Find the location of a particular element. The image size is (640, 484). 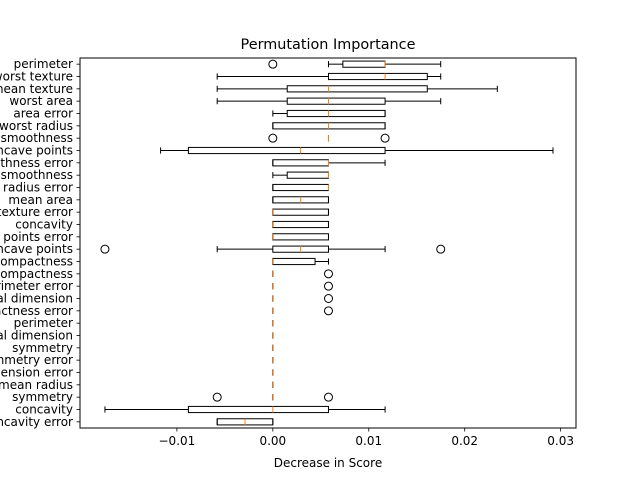

y-tick-label: worst area is located at coordinates (41, 101).